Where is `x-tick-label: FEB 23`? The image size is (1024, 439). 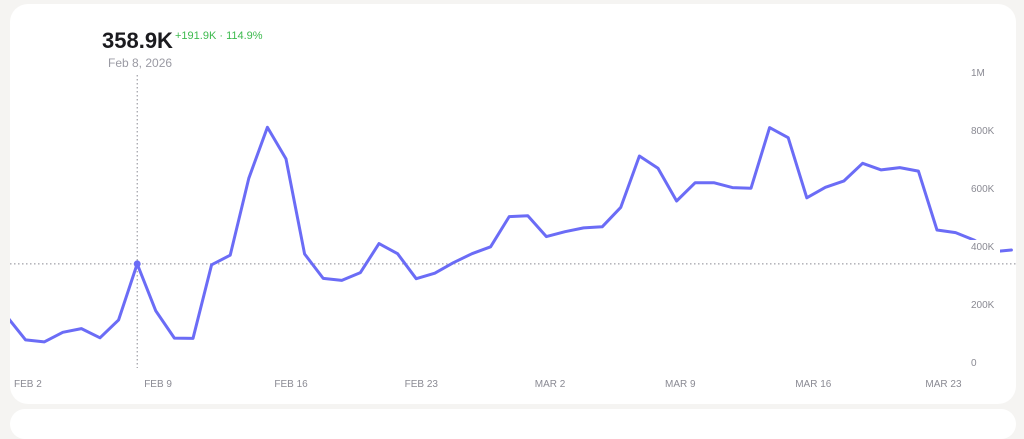
x-tick-label: FEB 23 is located at coordinates (422, 384).